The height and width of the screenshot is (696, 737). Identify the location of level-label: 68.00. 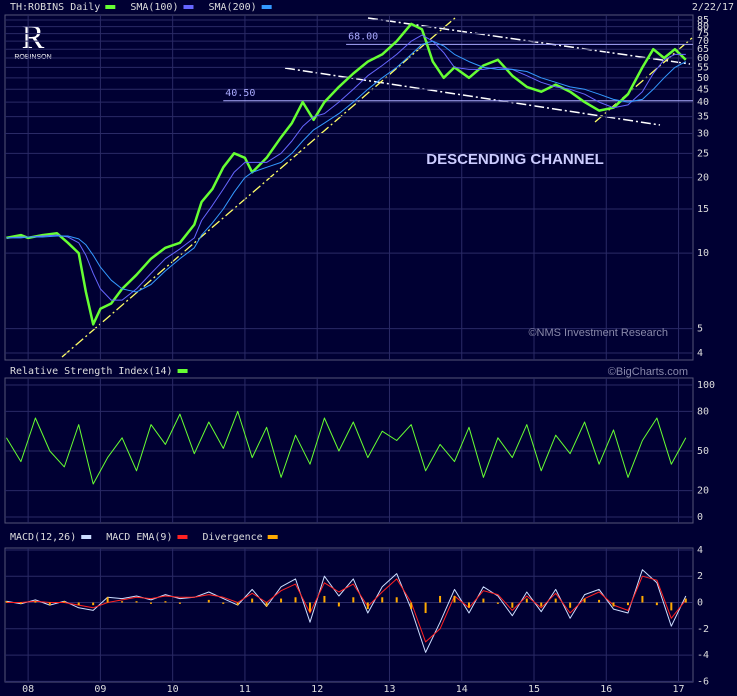
(363, 36).